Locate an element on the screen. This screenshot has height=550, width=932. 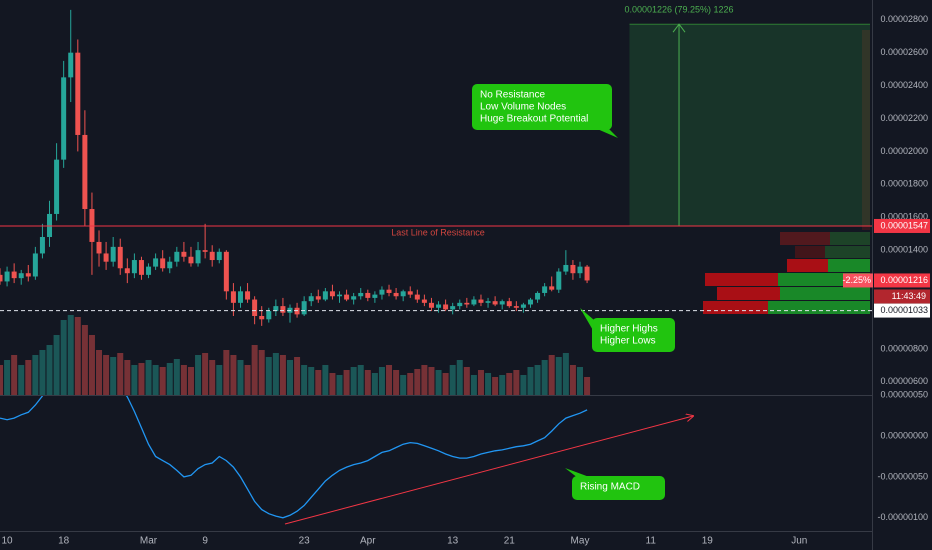
macd-tick-label: -0.00000050 is located at coordinates (902, 476).